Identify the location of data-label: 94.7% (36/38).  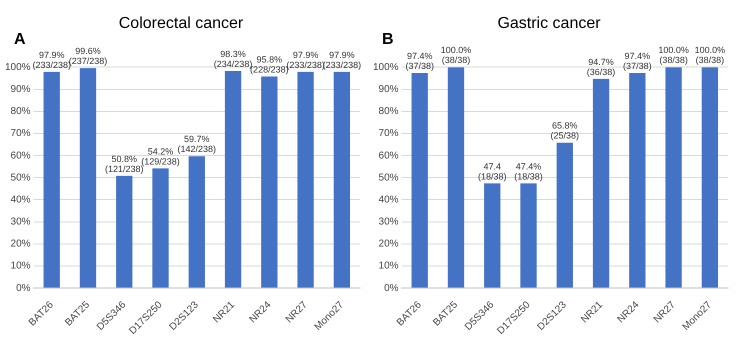
(601, 66).